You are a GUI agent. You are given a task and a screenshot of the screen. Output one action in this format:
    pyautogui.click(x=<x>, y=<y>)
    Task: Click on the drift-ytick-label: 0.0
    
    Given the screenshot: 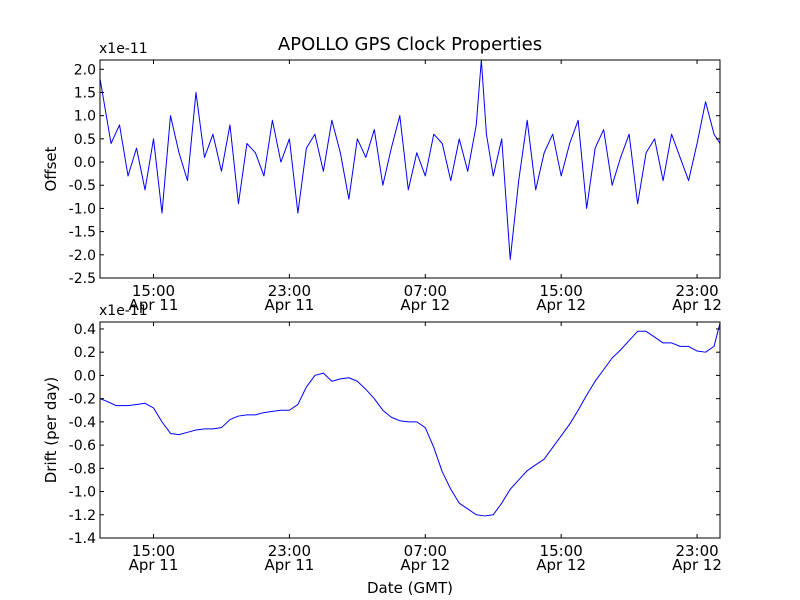 What is the action you would take?
    pyautogui.click(x=85, y=376)
    